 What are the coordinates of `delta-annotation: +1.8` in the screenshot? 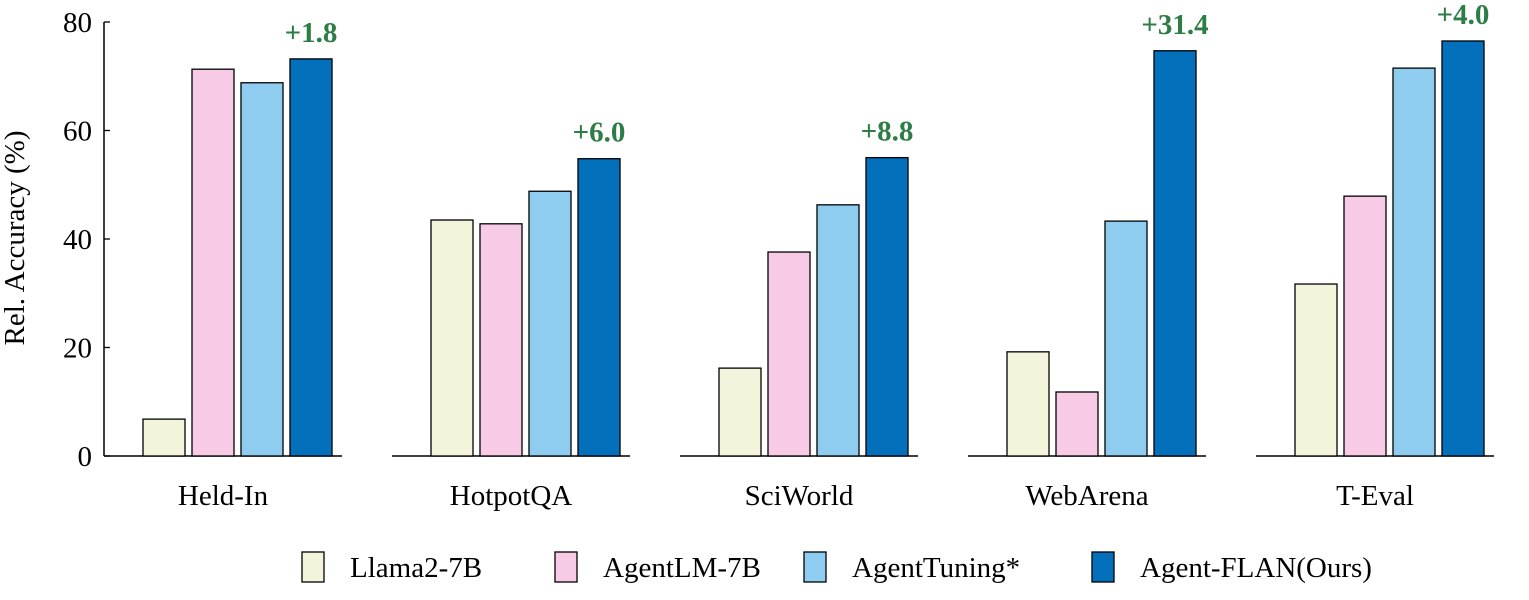 It's located at (311, 33).